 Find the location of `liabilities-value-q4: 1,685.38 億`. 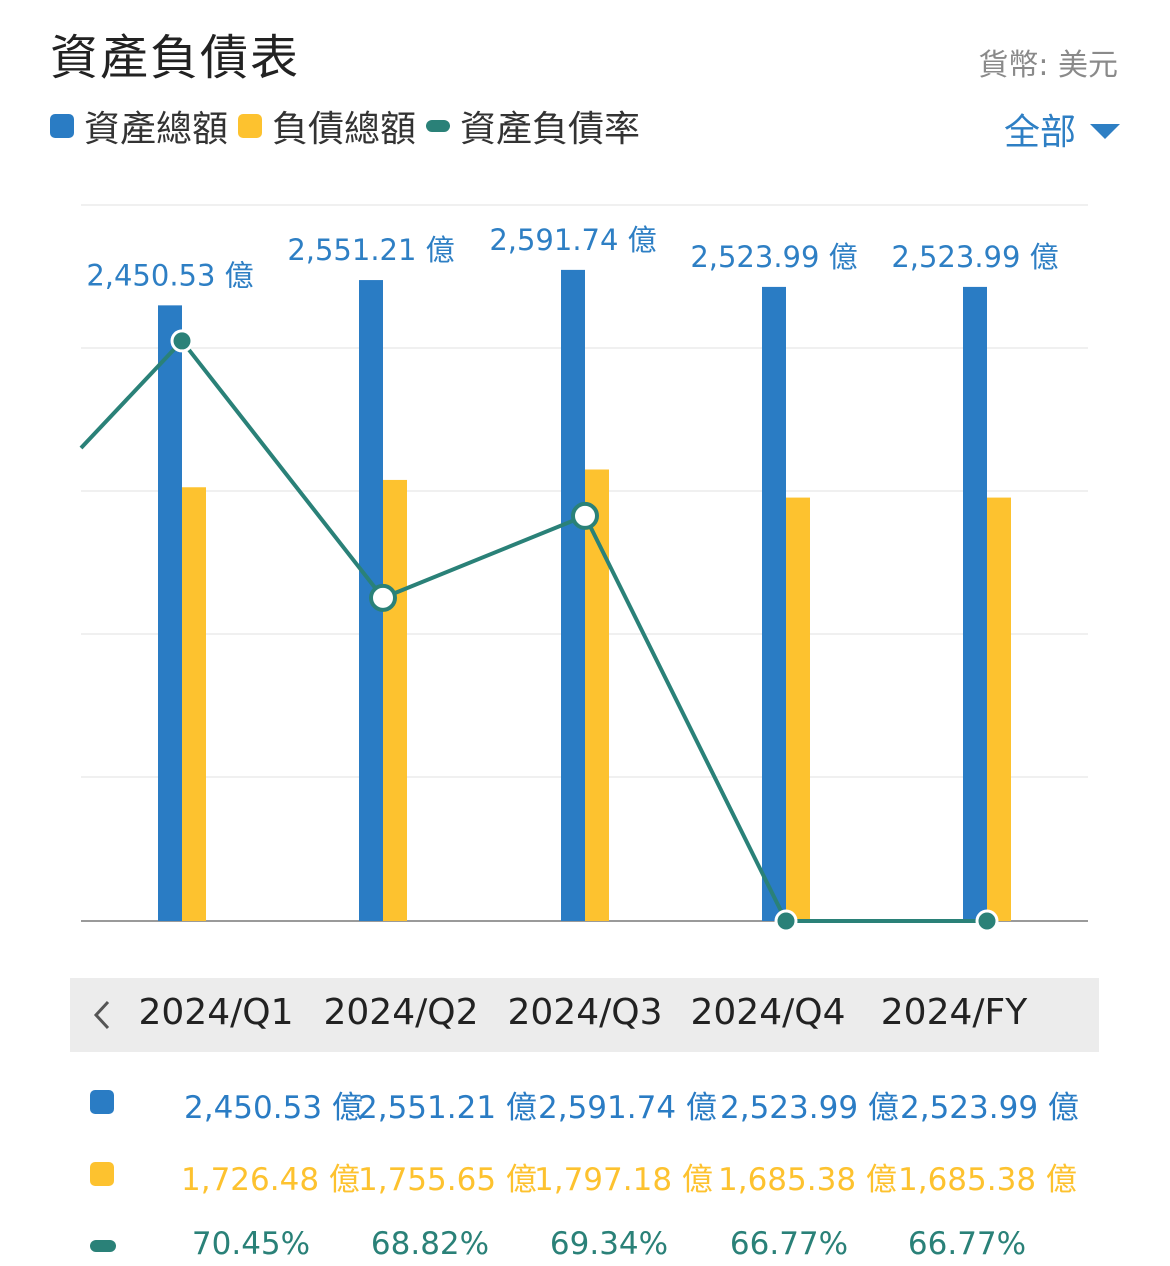

liabilities-value-q4: 1,685.38 億 is located at coordinates (807, 1180).